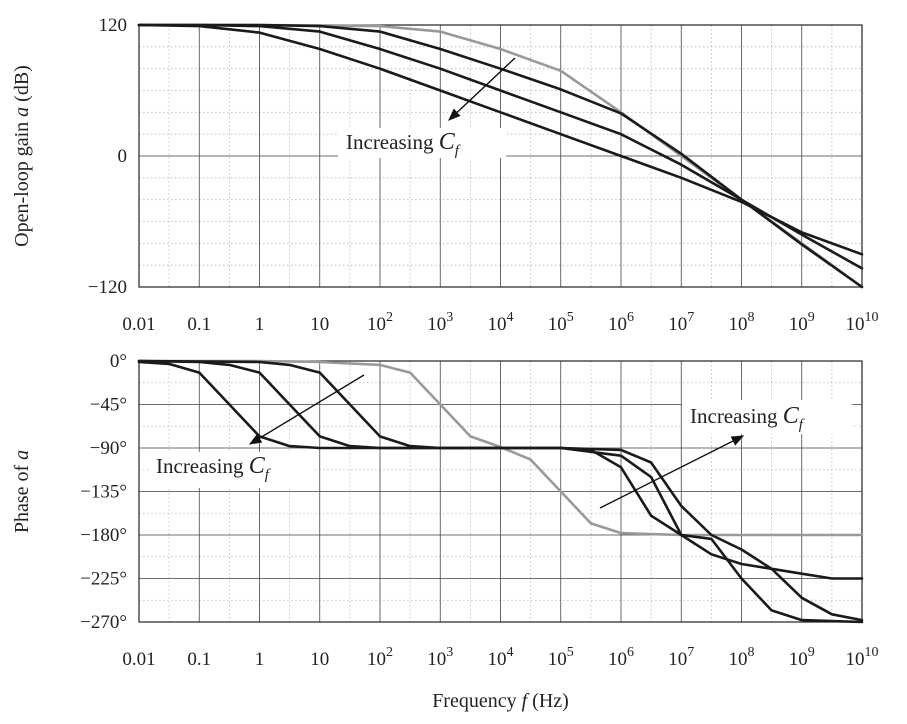 This screenshot has width=907, height=724. What do you see at coordinates (22, 491) in the screenshot?
I see `y-axis-label: Phase of a` at bounding box center [22, 491].